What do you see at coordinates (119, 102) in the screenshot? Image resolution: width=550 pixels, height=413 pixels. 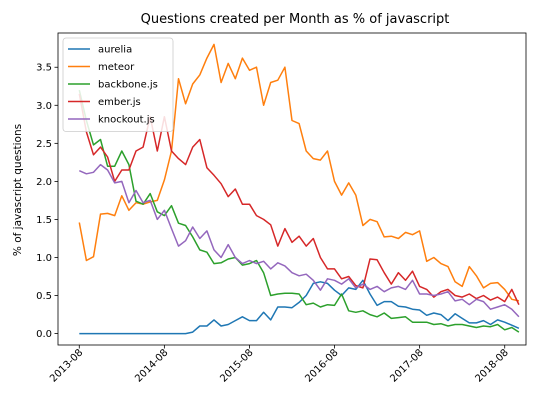 I see `legend-label-3: ember.js` at bounding box center [119, 102].